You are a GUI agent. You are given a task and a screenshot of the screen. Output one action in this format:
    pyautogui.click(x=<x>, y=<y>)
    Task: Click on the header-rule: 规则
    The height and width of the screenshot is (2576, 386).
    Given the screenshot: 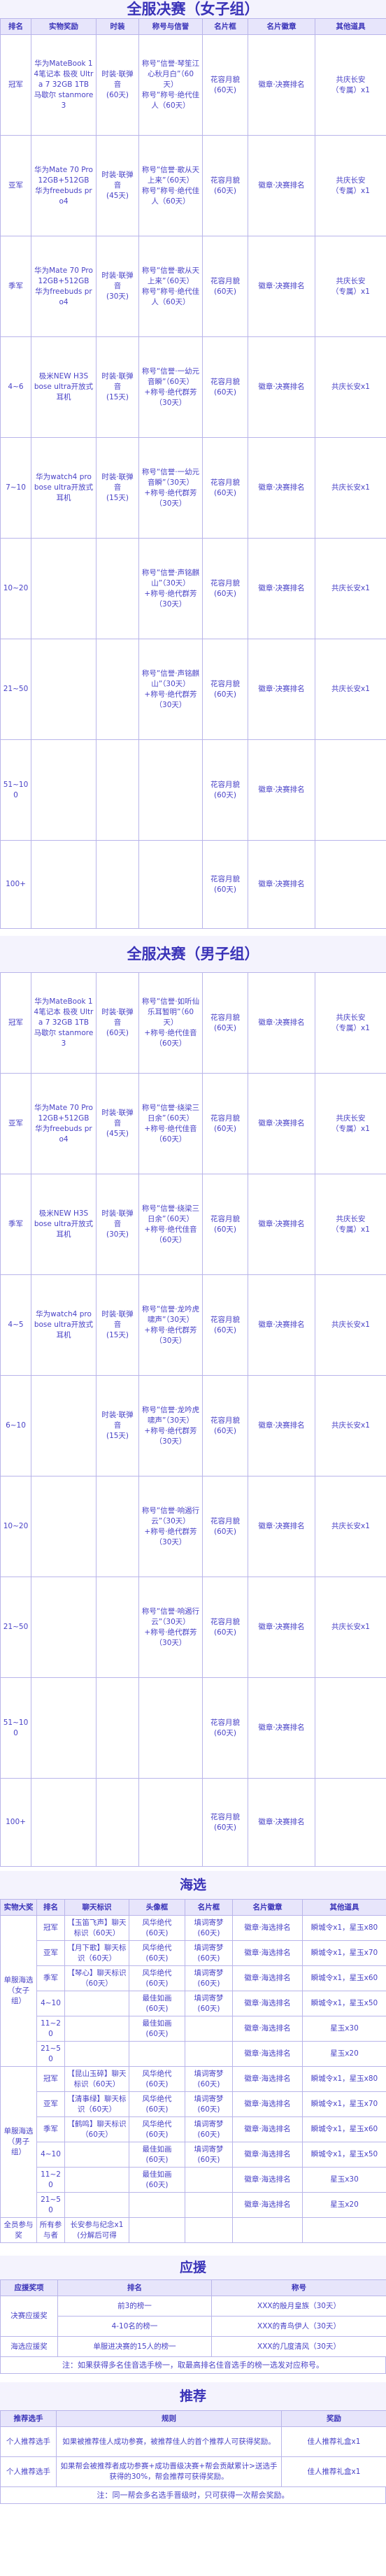 What is the action you would take?
    pyautogui.click(x=169, y=2418)
    